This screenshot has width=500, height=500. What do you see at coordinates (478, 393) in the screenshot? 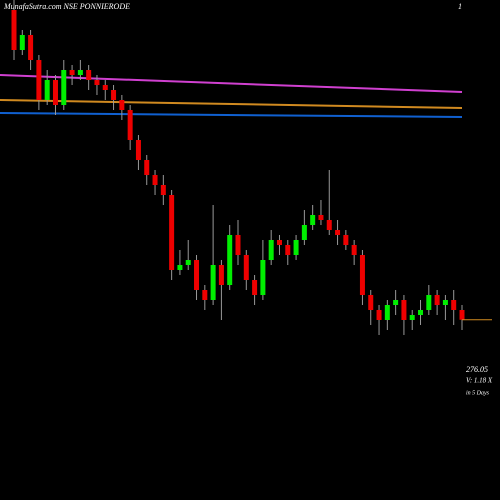
I see `period-label: in 5 Days` at bounding box center [478, 393].